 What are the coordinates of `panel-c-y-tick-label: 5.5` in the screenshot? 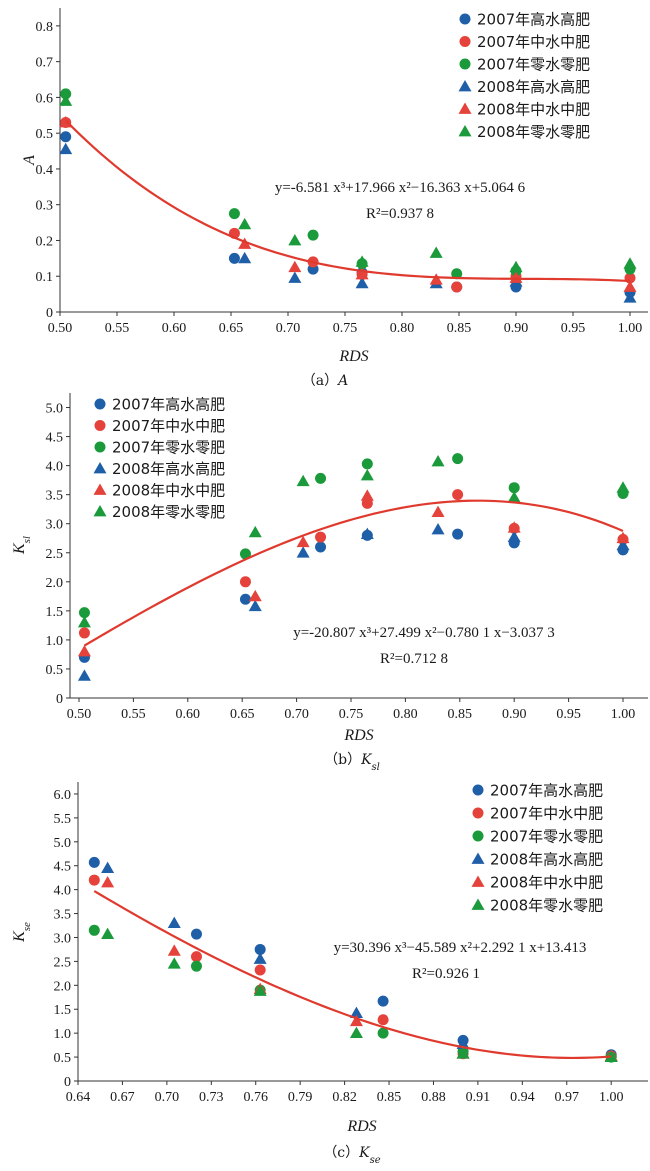 It's located at (63, 819).